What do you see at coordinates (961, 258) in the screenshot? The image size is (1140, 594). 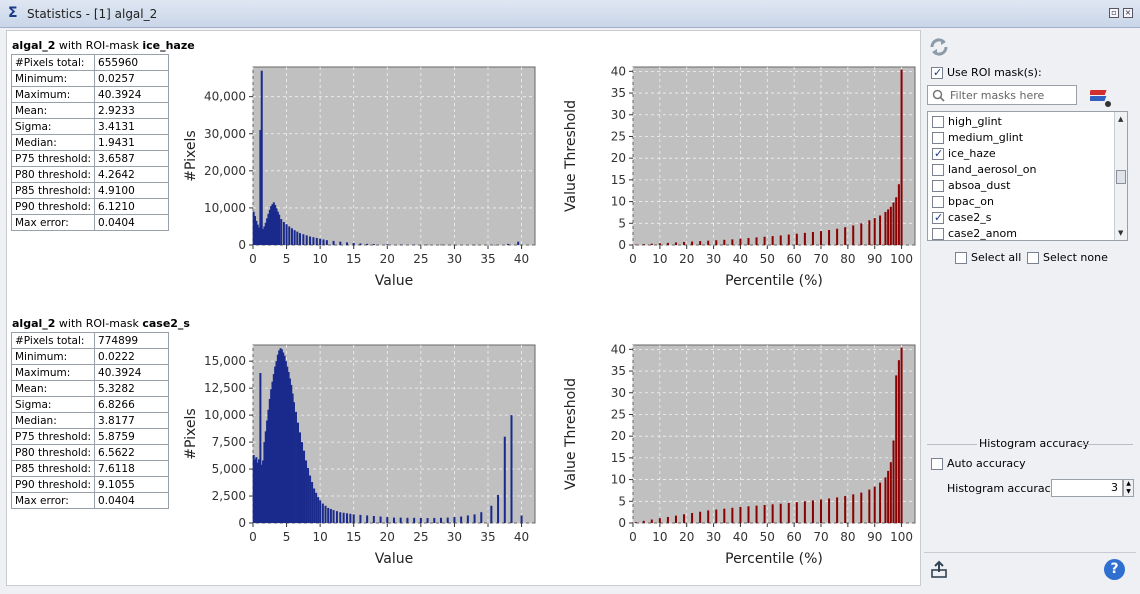 I see `select-all-checkbox` at bounding box center [961, 258].